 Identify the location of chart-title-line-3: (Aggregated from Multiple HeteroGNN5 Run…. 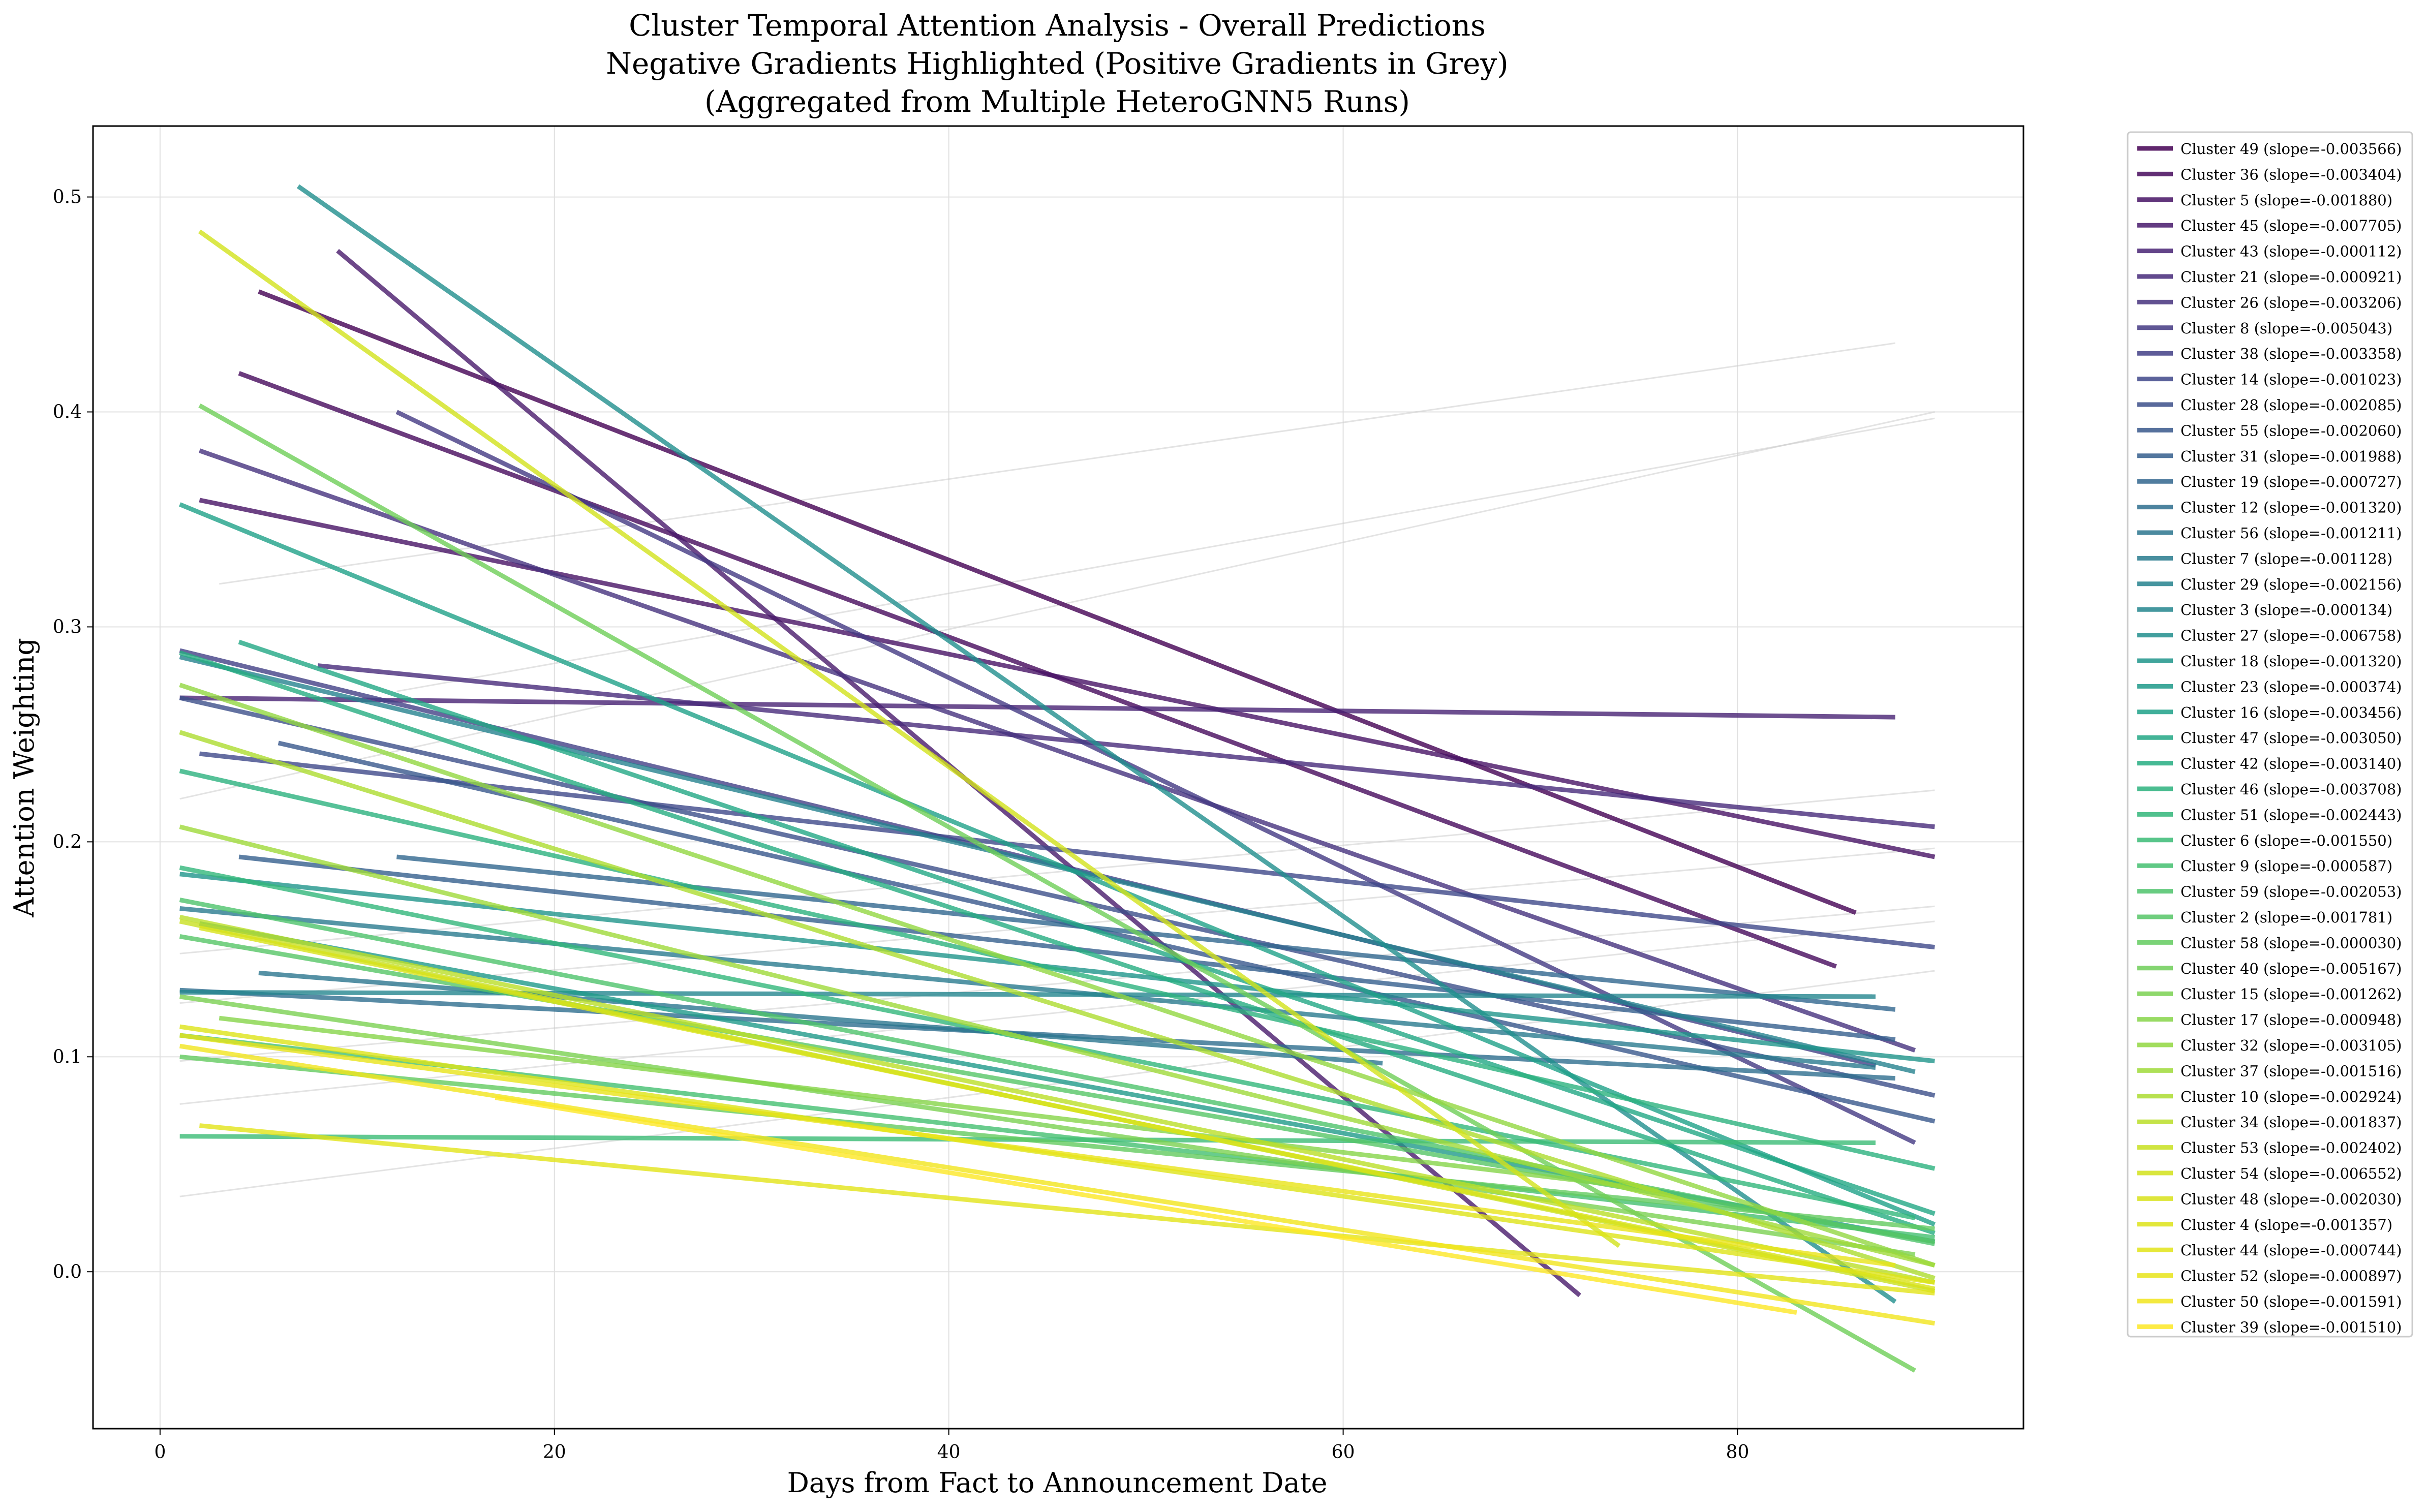
(1057, 101).